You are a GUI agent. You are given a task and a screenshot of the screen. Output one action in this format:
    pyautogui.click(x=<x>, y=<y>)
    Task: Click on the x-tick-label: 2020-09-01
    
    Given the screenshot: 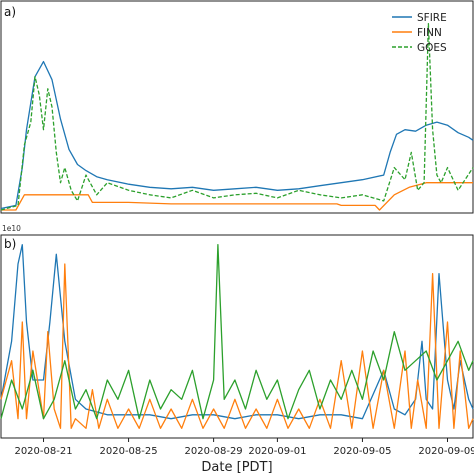 What is the action you would take?
    pyautogui.click(x=277, y=451)
    